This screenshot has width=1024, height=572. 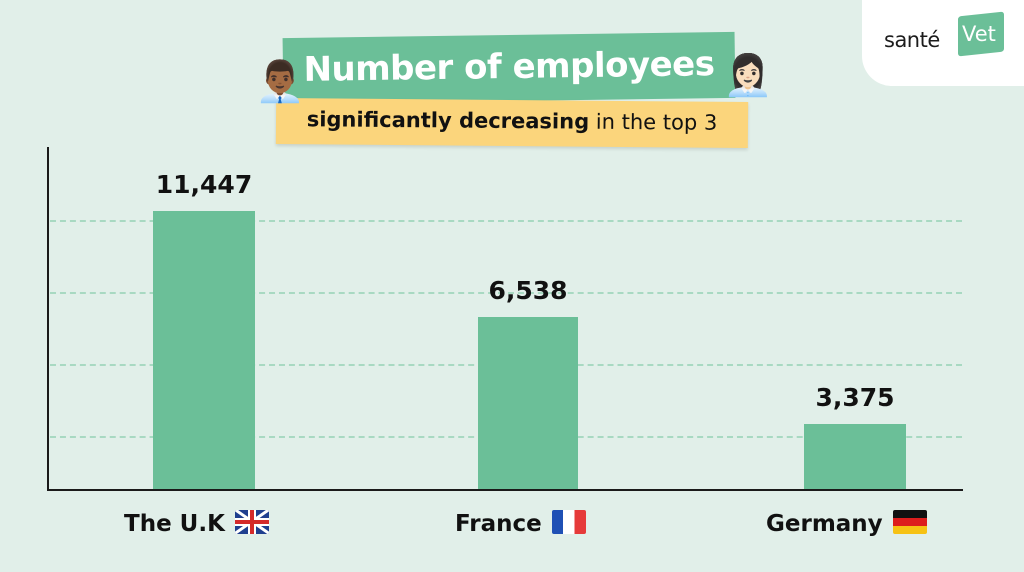 I want to click on brand-name-part2: Vet, so click(x=979, y=34).